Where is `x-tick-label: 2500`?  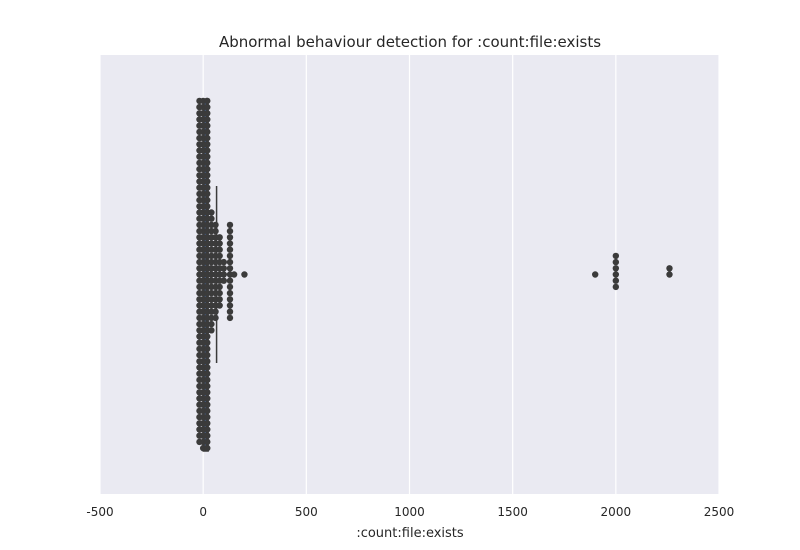 x-tick-label: 2500 is located at coordinates (719, 512).